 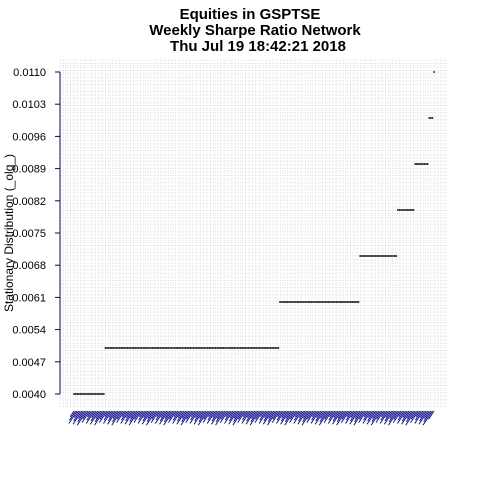 I want to click on y-tick-label: 0.0054, so click(x=29, y=331).